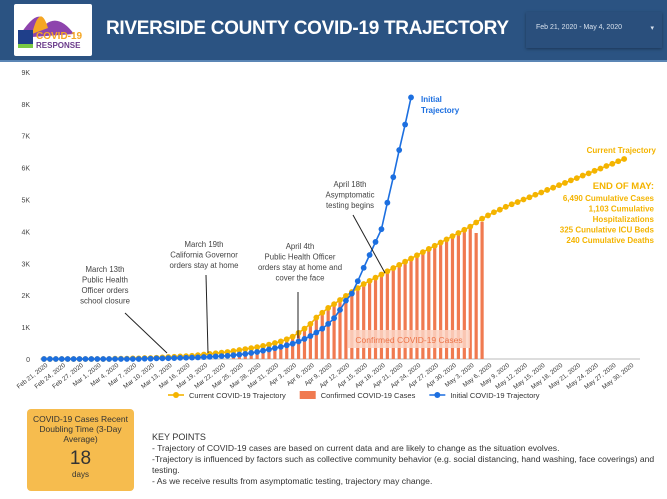 This screenshot has width=667, height=499. I want to click on doubling-time-unit: days, so click(80, 474).